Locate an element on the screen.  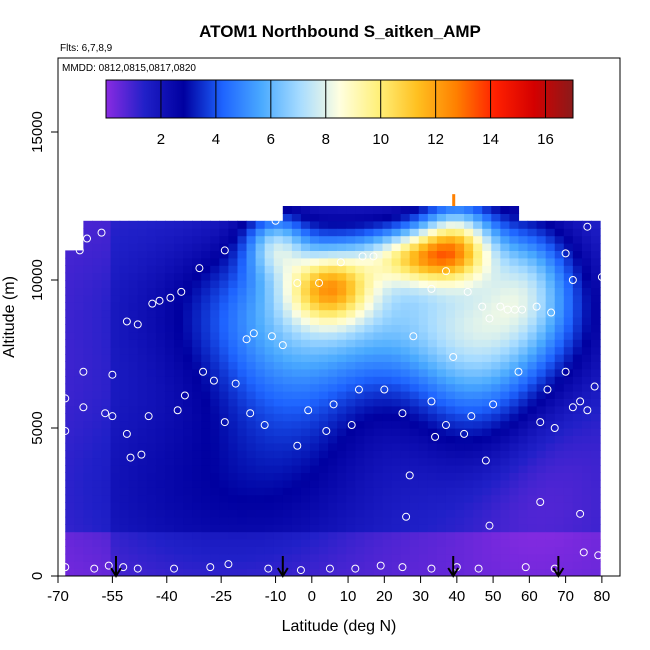
colorbar-tick-label: 12 is located at coordinates (435, 139).